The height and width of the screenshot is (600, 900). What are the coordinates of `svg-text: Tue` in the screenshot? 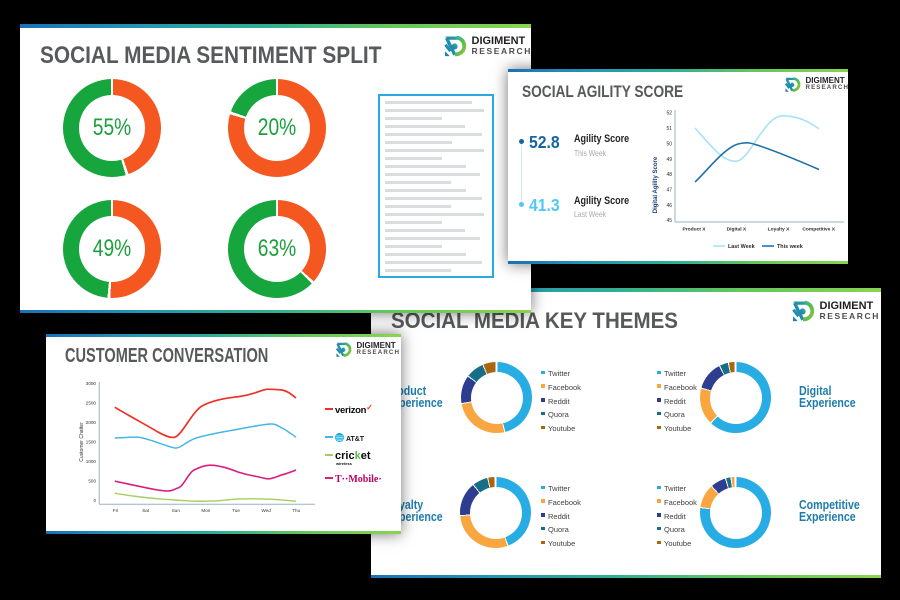 It's located at (236, 510).